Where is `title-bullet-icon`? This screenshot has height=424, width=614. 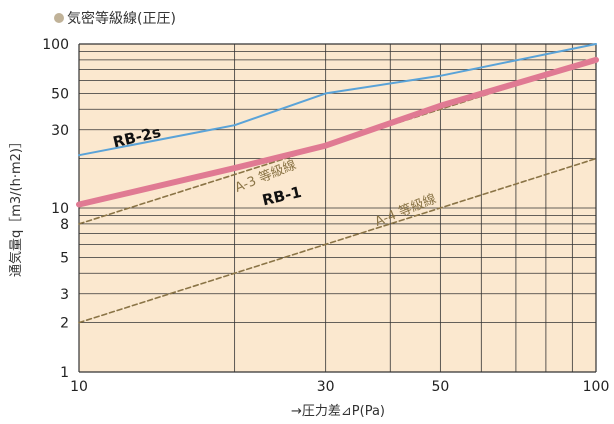
title-bullet-icon is located at coordinates (59, 18).